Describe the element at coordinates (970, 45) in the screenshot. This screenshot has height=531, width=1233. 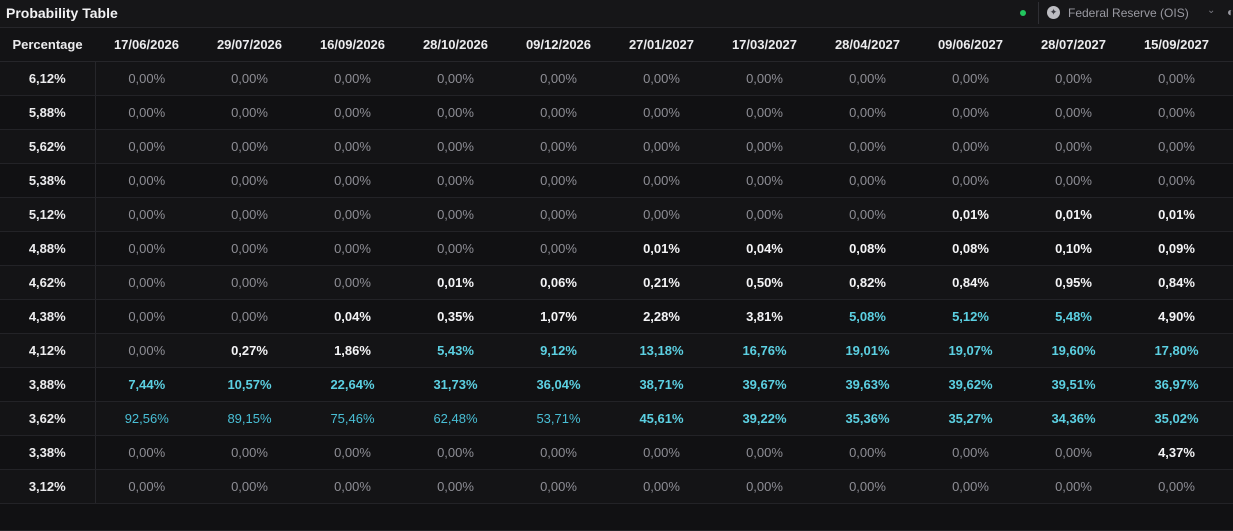
I see `column-header-date: 09/06/2027` at that location.